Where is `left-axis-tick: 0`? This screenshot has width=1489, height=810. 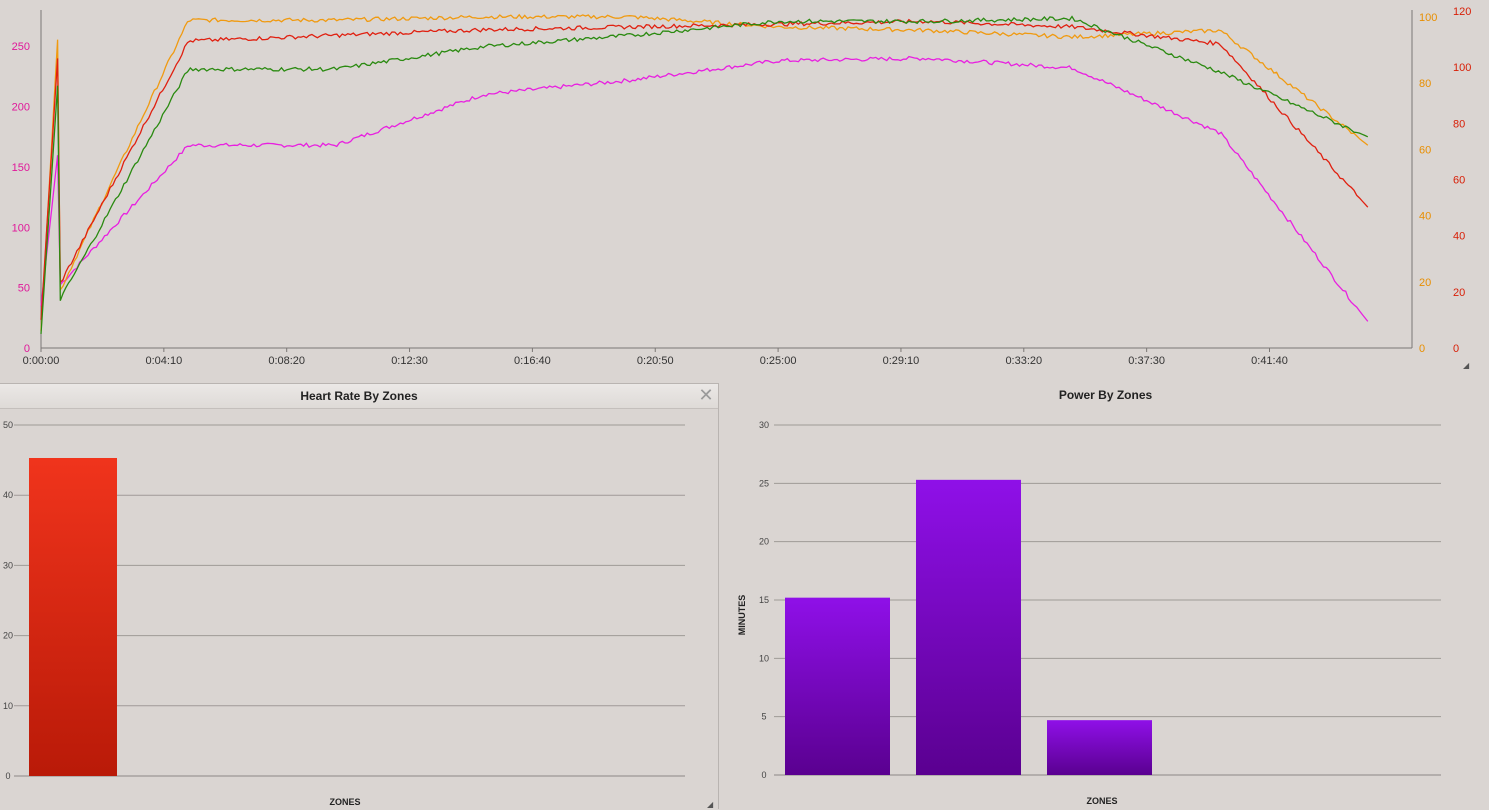
left-axis-tick: 0 is located at coordinates (27, 349).